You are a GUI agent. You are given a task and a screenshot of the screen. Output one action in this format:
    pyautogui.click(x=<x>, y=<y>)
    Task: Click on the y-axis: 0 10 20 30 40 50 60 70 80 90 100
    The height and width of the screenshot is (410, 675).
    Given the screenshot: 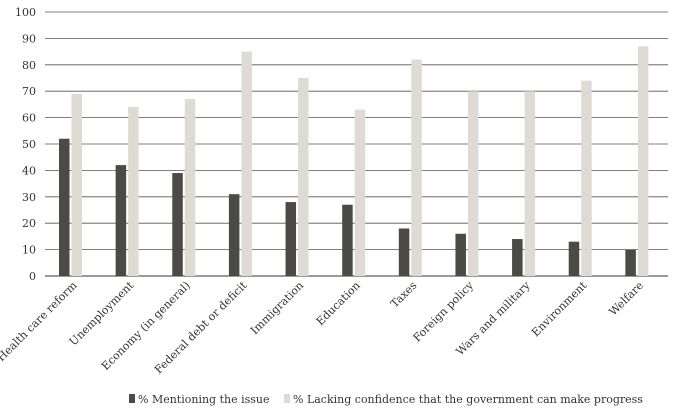 What is the action you would take?
    pyautogui.click(x=25, y=144)
    